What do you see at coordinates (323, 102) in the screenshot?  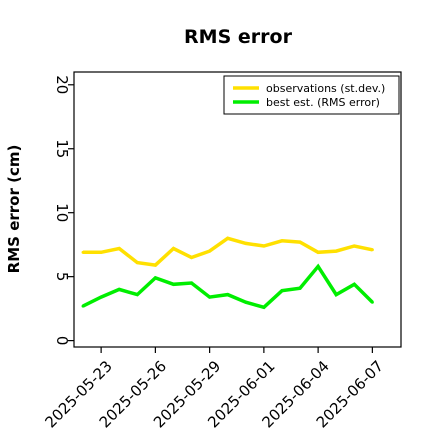 I see `legend-label-best-estimate: best est. (RMS error)` at bounding box center [323, 102].